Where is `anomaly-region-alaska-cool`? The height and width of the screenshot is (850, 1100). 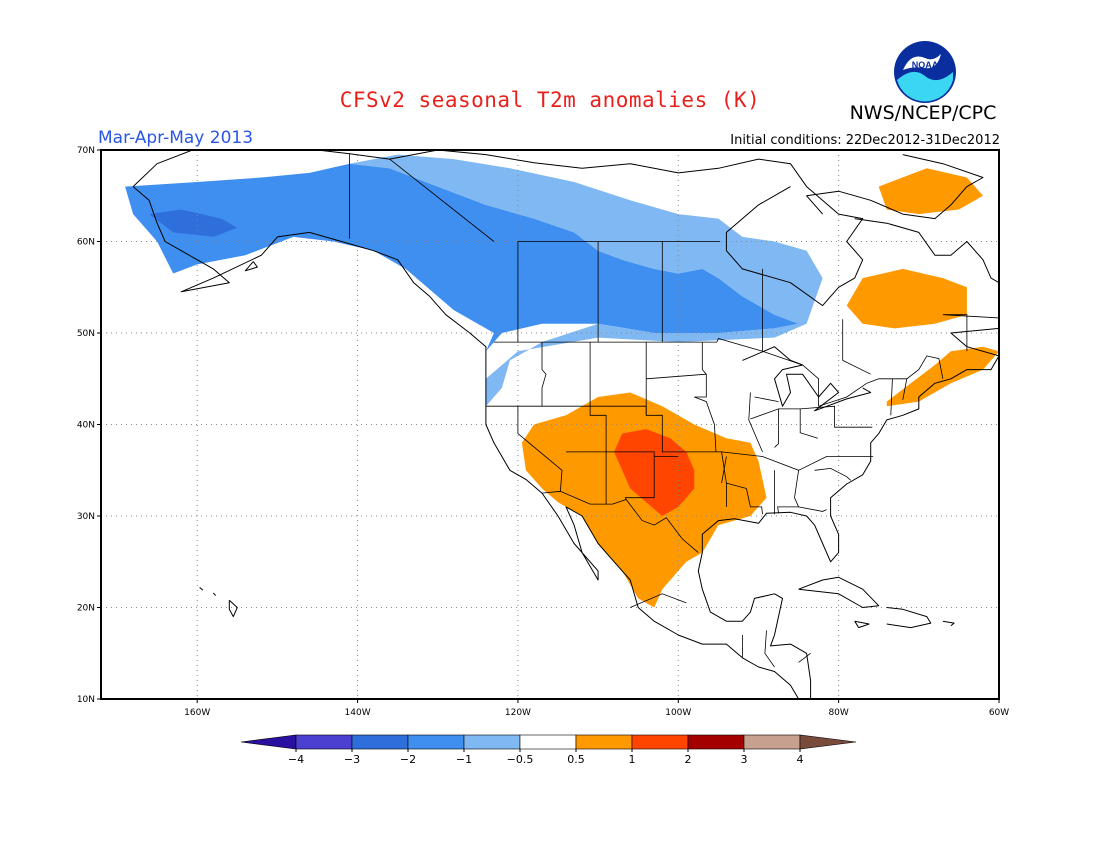
anomaly-region-alaska-cool is located at coordinates (462, 257).